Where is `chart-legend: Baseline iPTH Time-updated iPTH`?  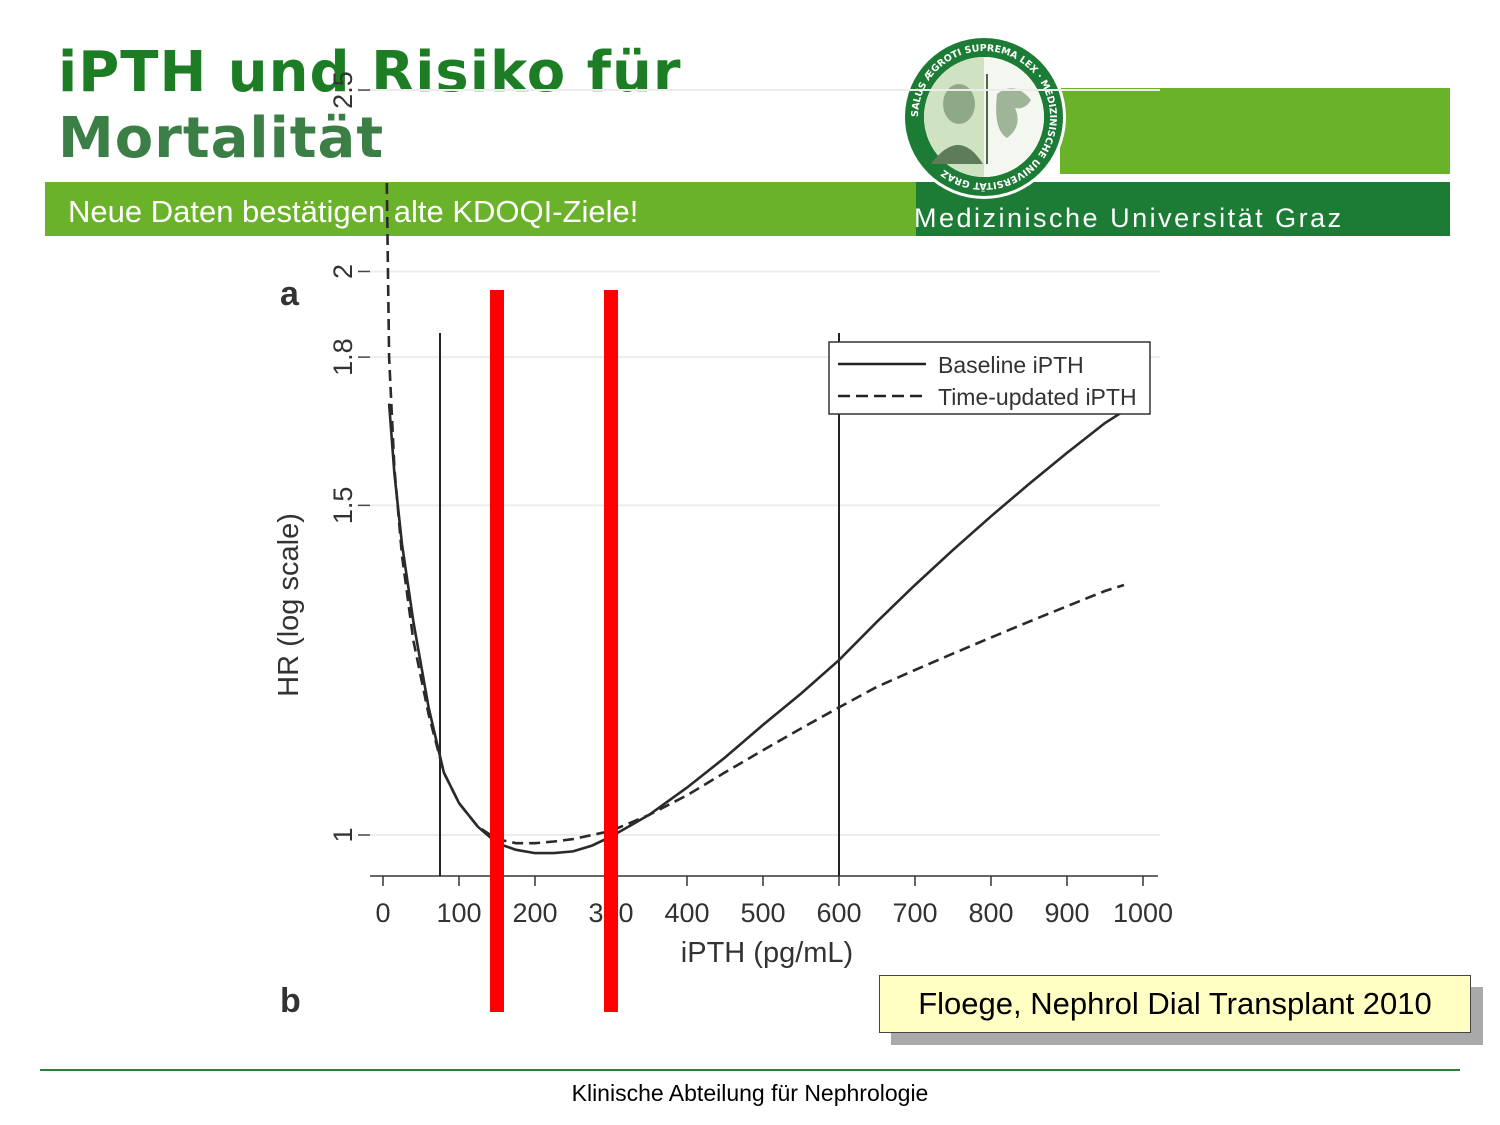
chart-legend: Baseline iPTH Time-updated iPTH is located at coordinates (989, 378).